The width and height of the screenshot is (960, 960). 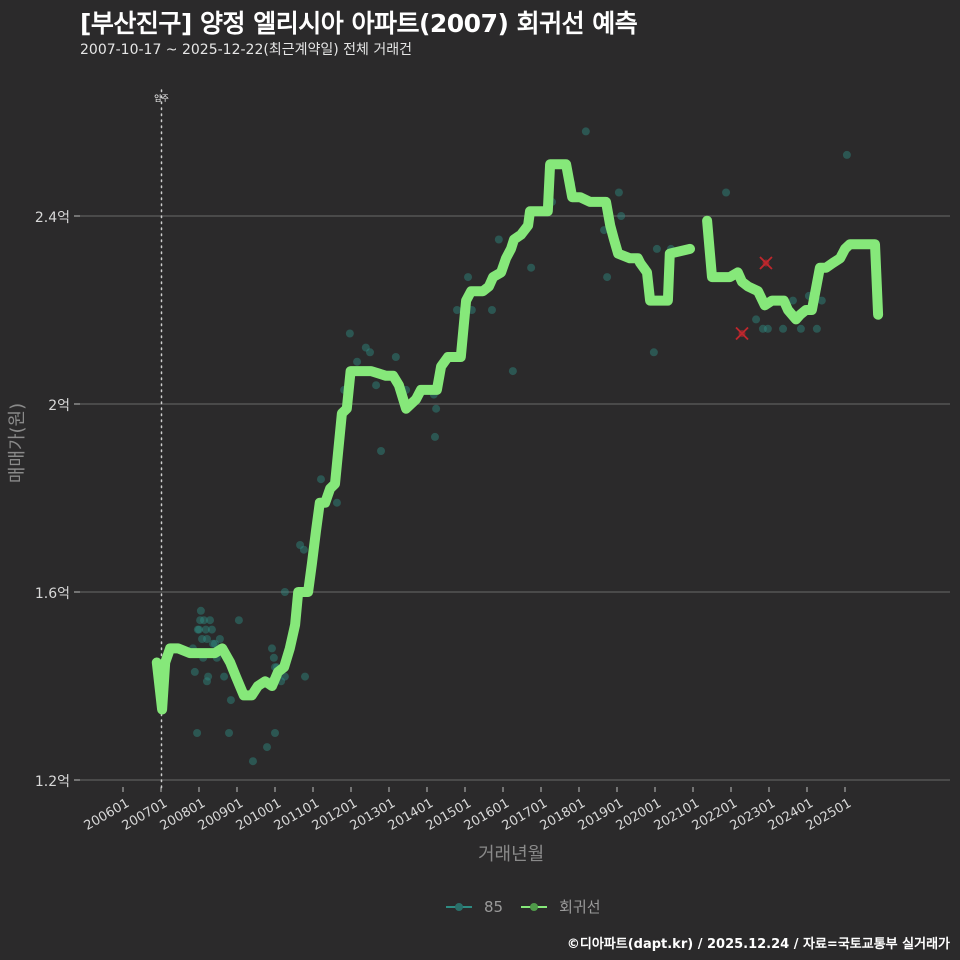 What do you see at coordinates (17, 443) in the screenshot?
I see `y-axis-label: 매매가(원)` at bounding box center [17, 443].